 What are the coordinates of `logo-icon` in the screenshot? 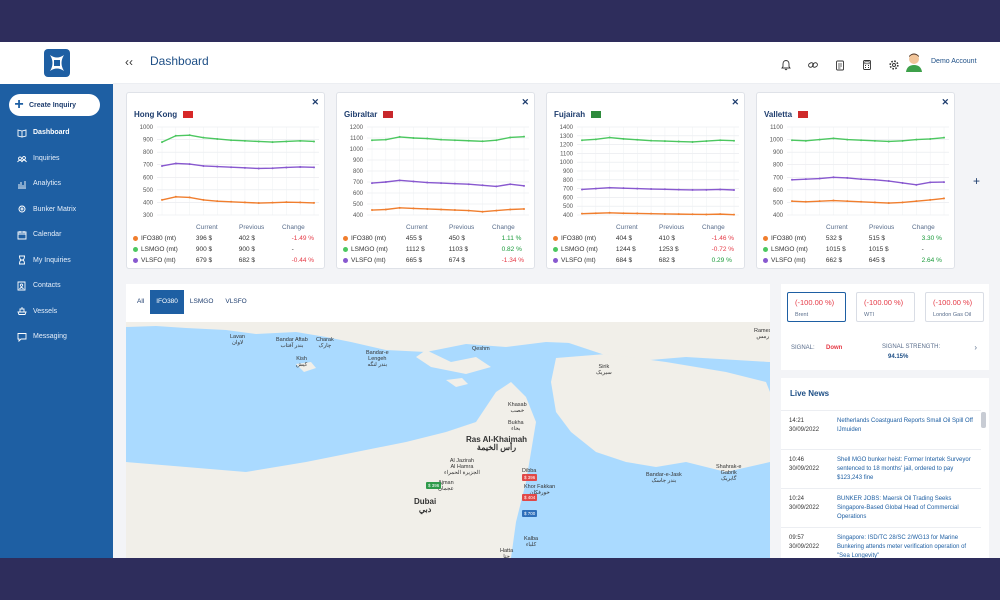 It's located at (56, 63).